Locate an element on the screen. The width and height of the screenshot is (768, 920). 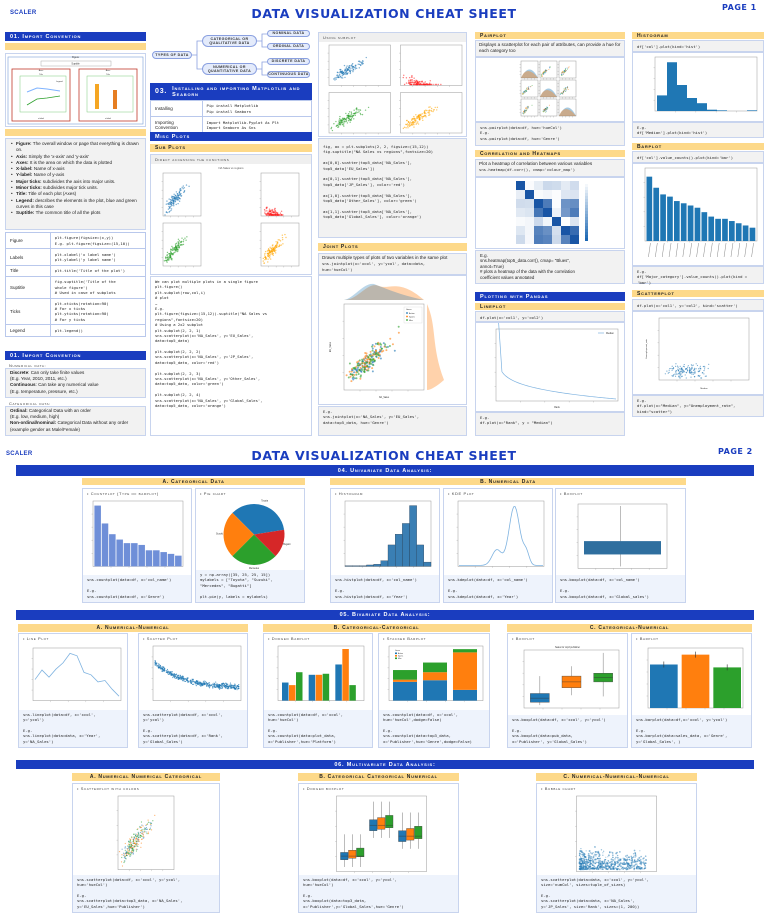
definition: (E.g. temperature, pressure, etc.) is located at coordinates (44, 391).